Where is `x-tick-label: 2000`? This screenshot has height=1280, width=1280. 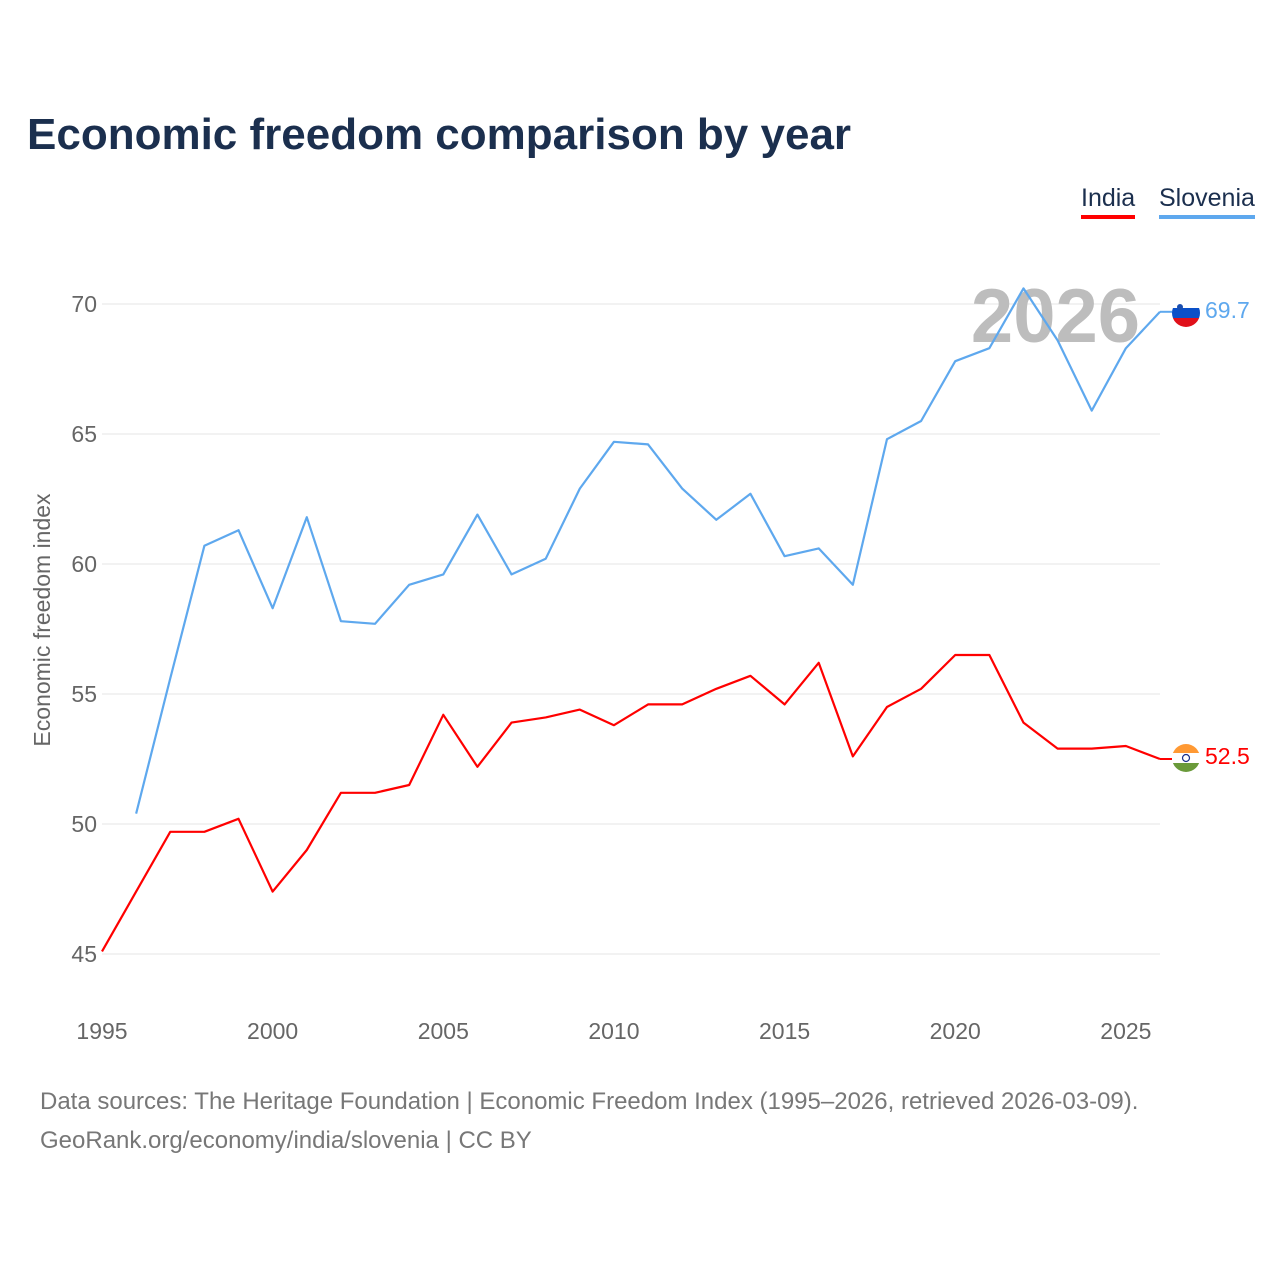
x-tick-label: 2000 is located at coordinates (272, 1031).